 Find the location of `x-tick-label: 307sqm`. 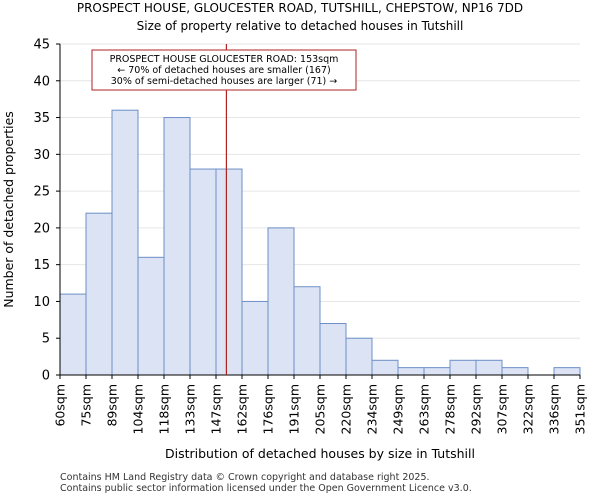

x-tick-label: 307sqm is located at coordinates (502, 409).